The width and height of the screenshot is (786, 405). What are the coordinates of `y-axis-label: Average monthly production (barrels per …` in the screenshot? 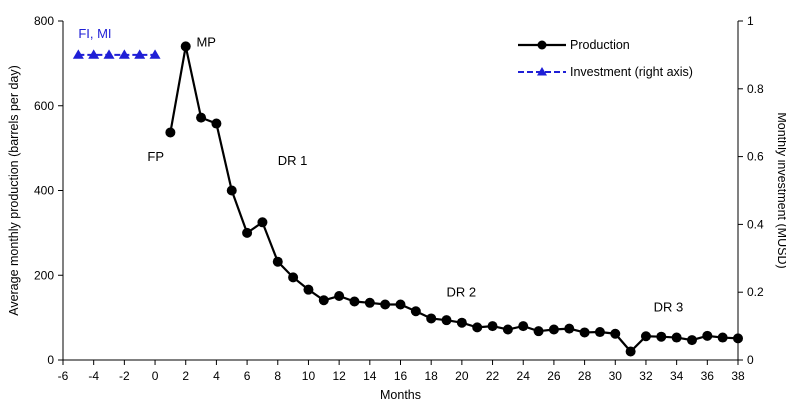 It's located at (14, 190).